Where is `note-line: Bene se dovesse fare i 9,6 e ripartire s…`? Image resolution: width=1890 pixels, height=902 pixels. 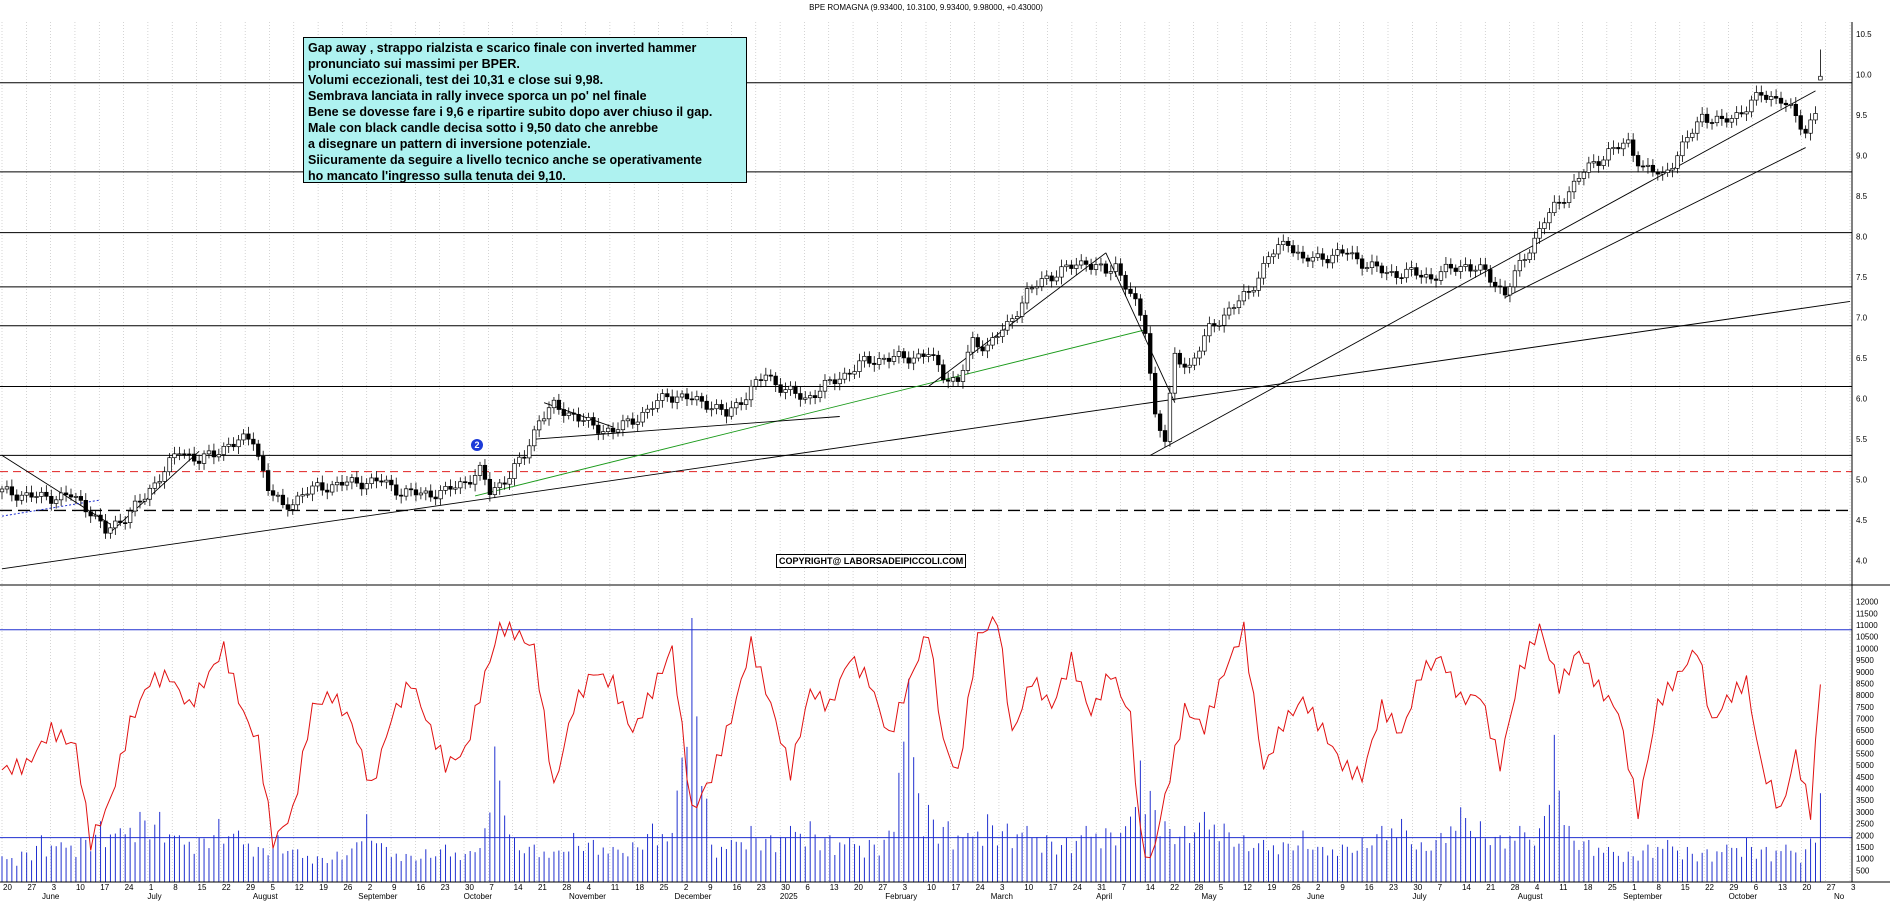
note-line: Bene se dovesse fare i 9,6 e ripartire s… is located at coordinates (510, 112).